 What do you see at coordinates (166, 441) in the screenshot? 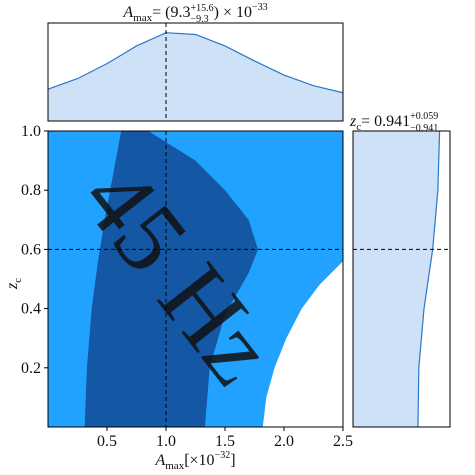
I see `x-tick-label: 1.0` at bounding box center [166, 441].